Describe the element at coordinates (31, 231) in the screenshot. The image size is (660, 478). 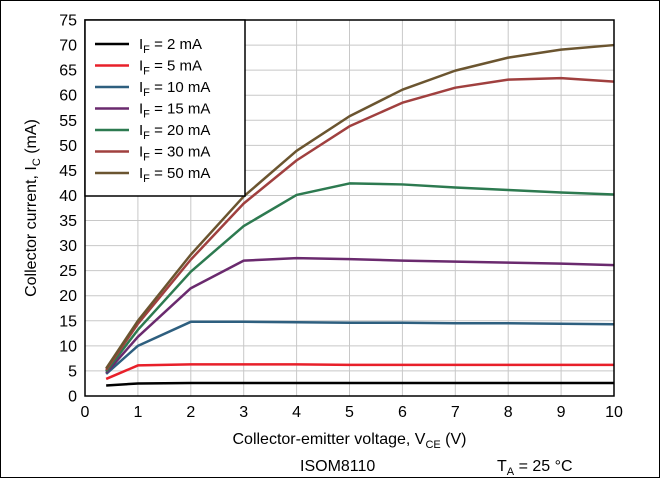
I see `y-axis-label-main: Collector current, I` at that location.